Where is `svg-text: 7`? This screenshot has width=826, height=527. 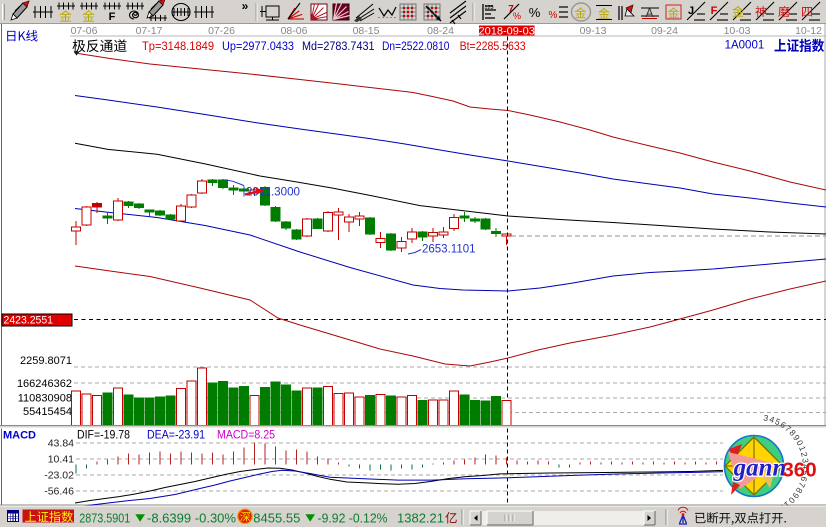
svg-text: 7 is located at coordinates (511, 9).